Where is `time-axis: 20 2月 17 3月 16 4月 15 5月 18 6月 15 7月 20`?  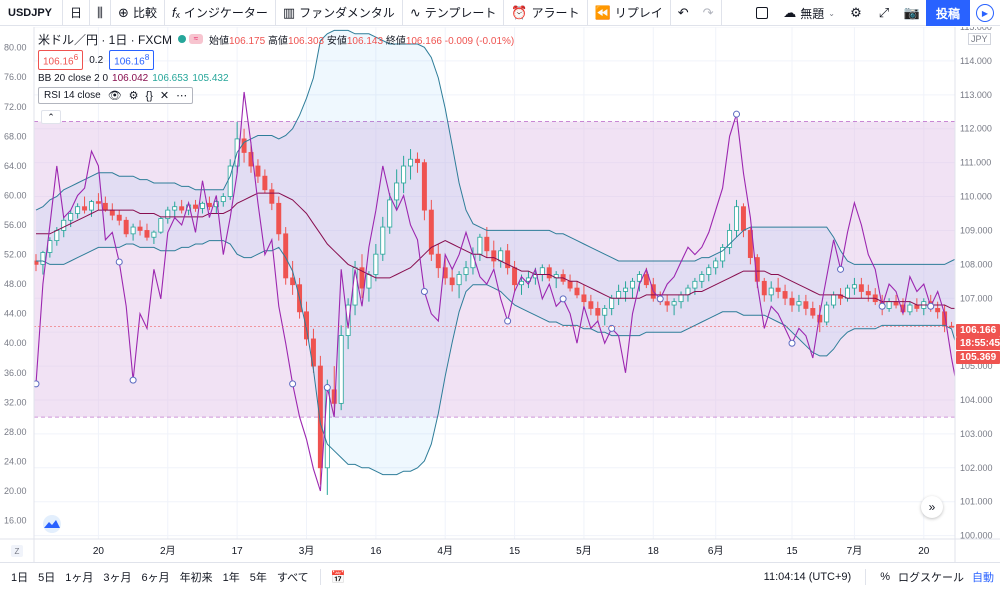 time-axis: 20 2月 17 3月 16 4月 15 5月 18 6月 15 7月 20 is located at coordinates (500, 550).